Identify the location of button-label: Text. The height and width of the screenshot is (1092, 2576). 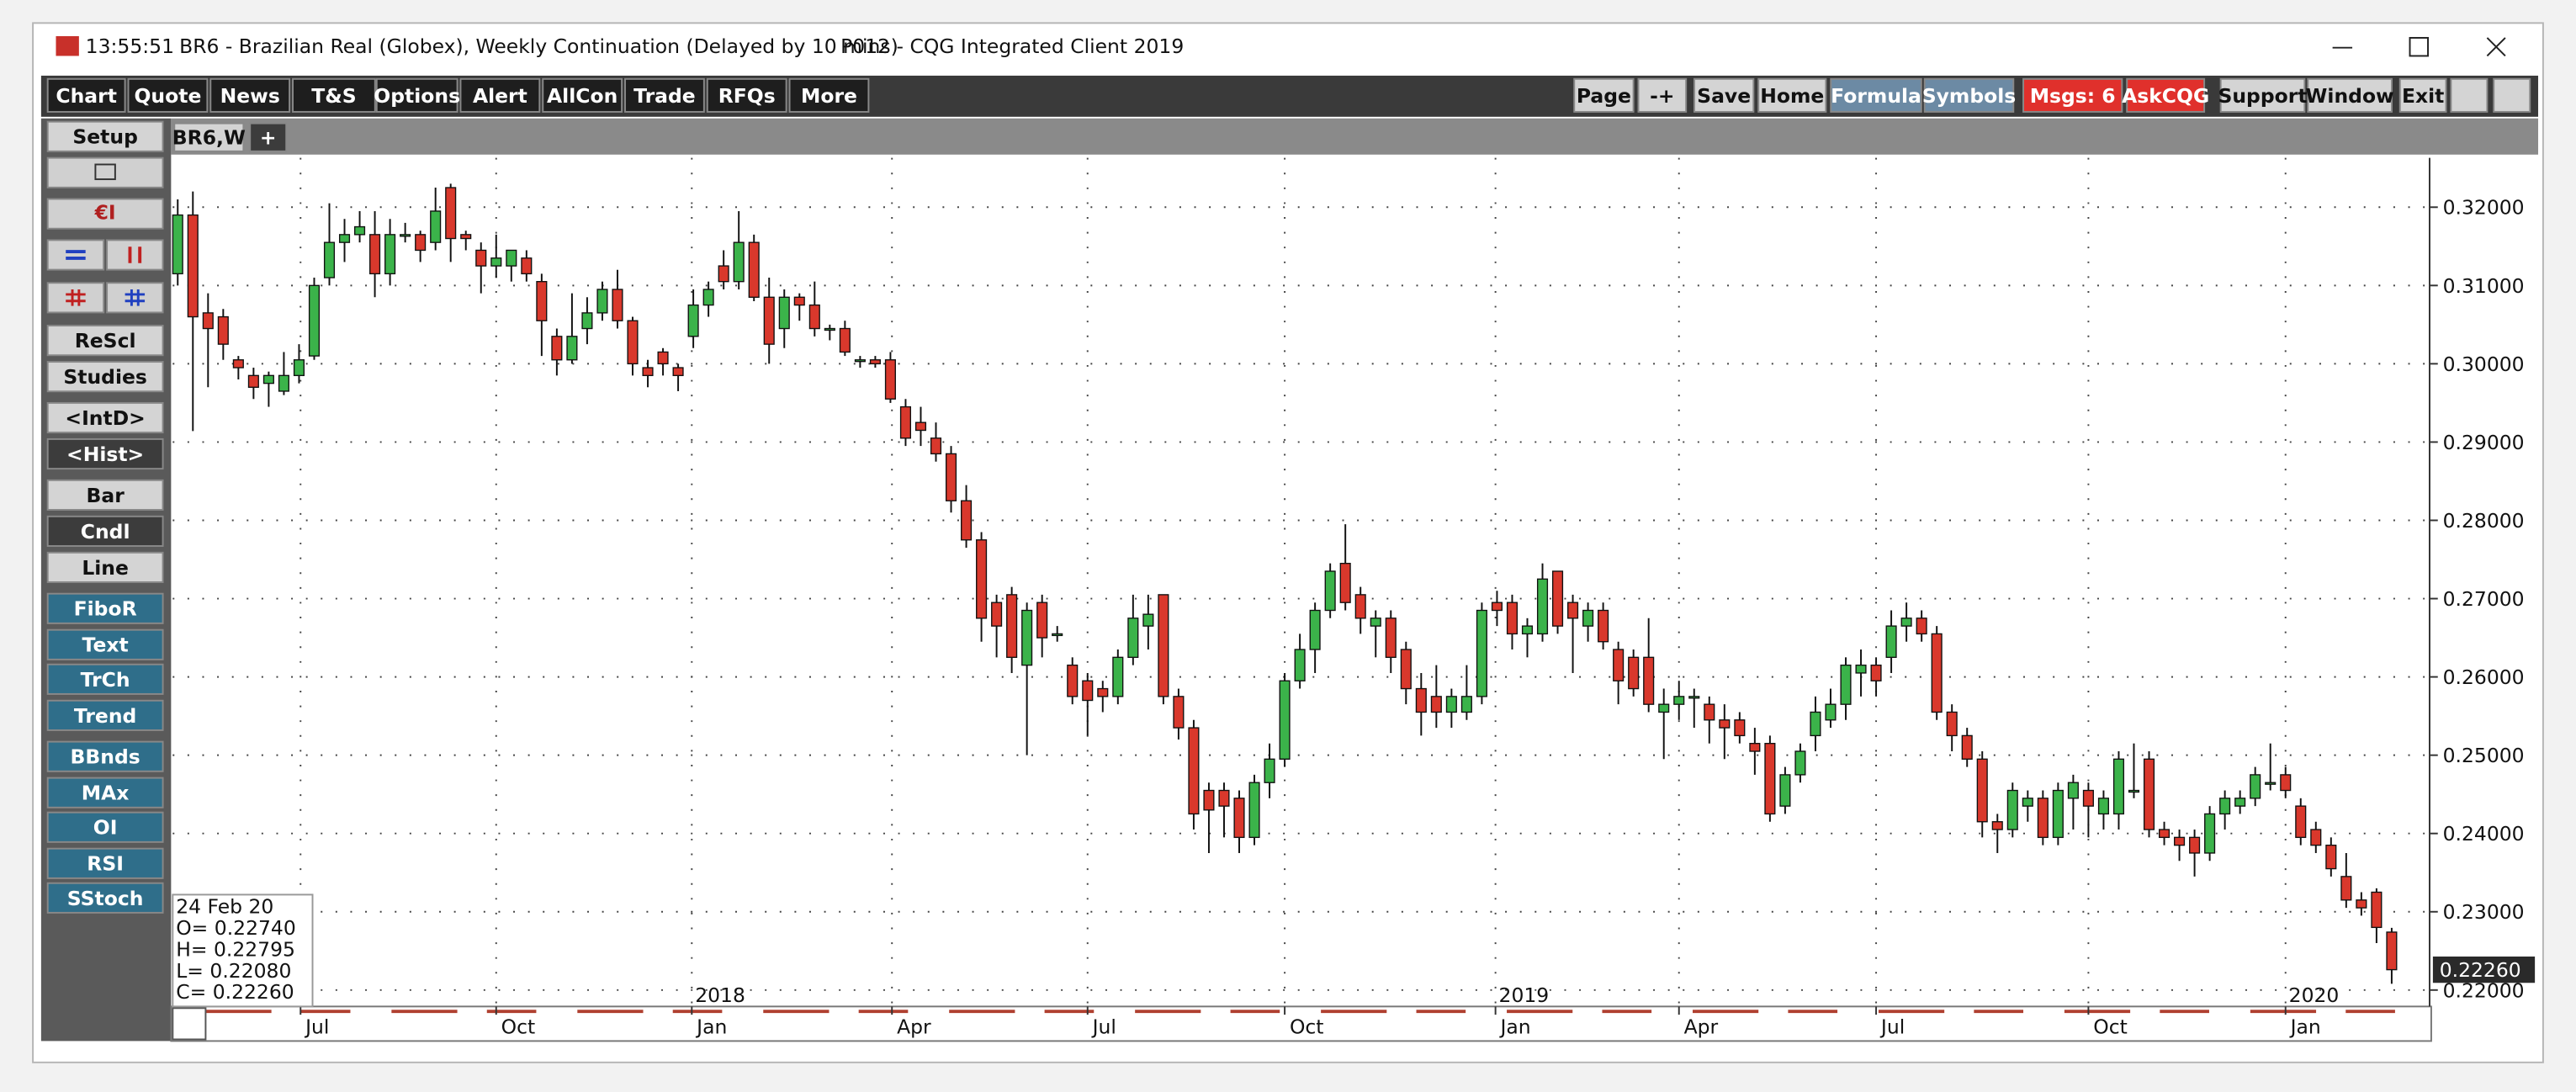
(105, 645).